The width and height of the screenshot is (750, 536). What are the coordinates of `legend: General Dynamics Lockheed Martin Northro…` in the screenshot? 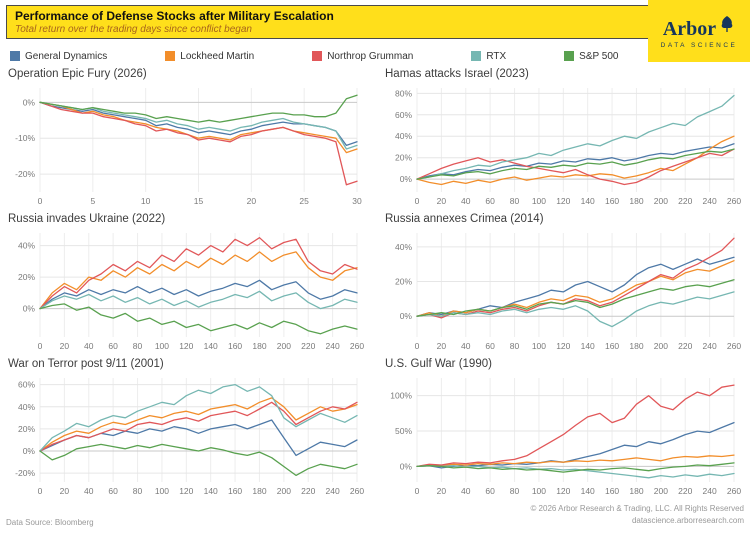 It's located at (377, 56).